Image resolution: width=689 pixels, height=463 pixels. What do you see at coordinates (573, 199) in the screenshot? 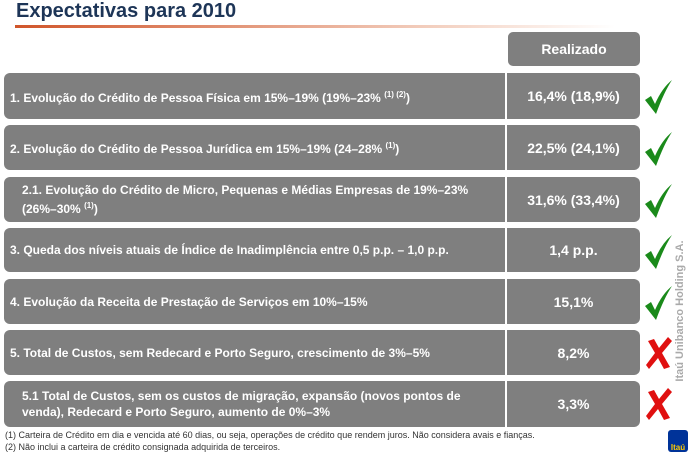
I see `realized-value: 31,6% (33,4%)` at bounding box center [573, 199].